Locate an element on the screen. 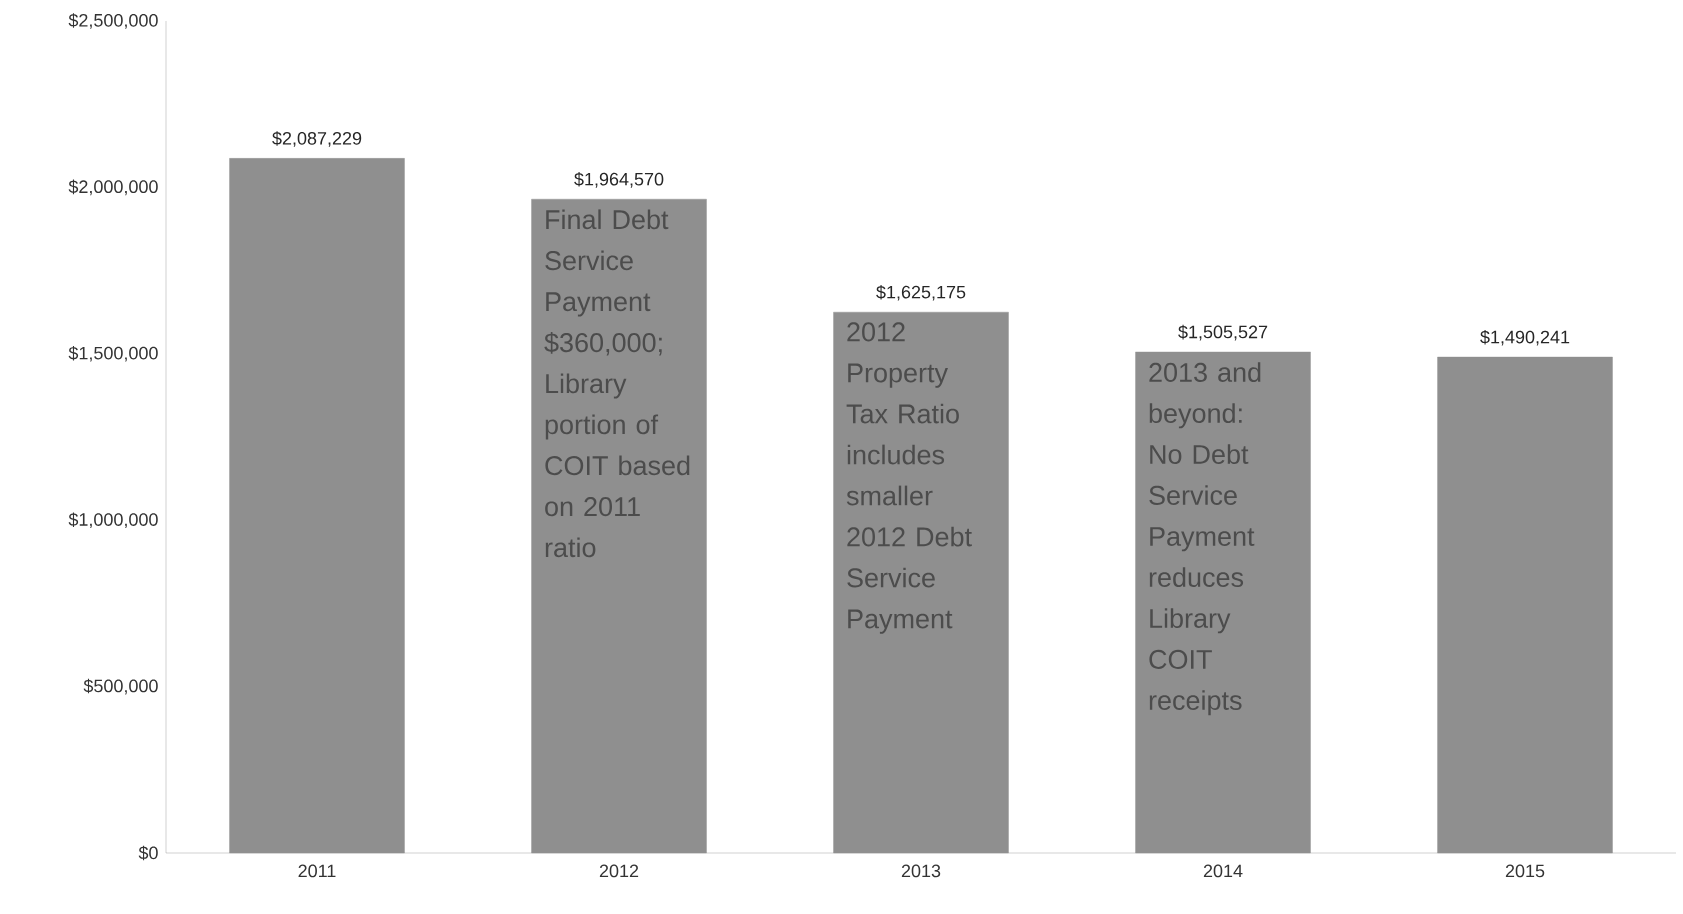  y-tick-label: $500,000 is located at coordinates (120, 686).